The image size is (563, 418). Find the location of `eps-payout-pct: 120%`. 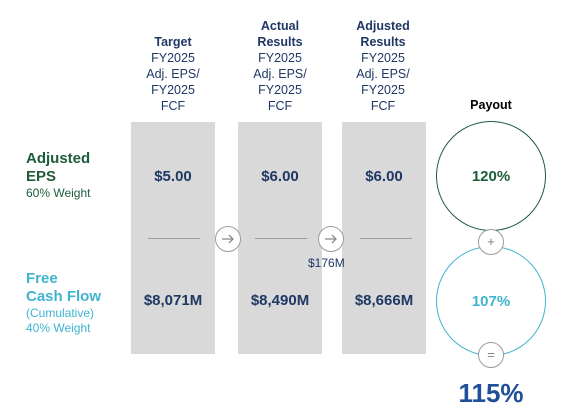

eps-payout-pct: 120% is located at coordinates (491, 176).